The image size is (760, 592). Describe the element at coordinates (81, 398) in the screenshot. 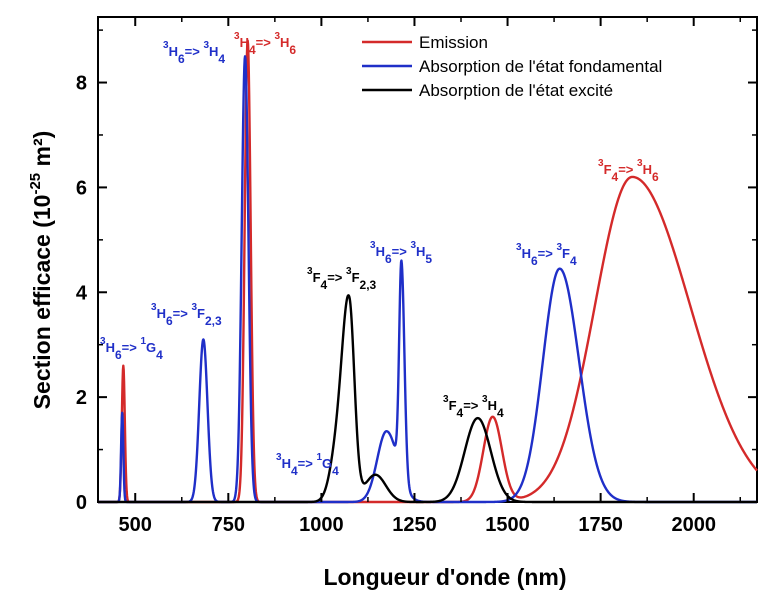

I see `y-tick-label-1: 2` at that location.